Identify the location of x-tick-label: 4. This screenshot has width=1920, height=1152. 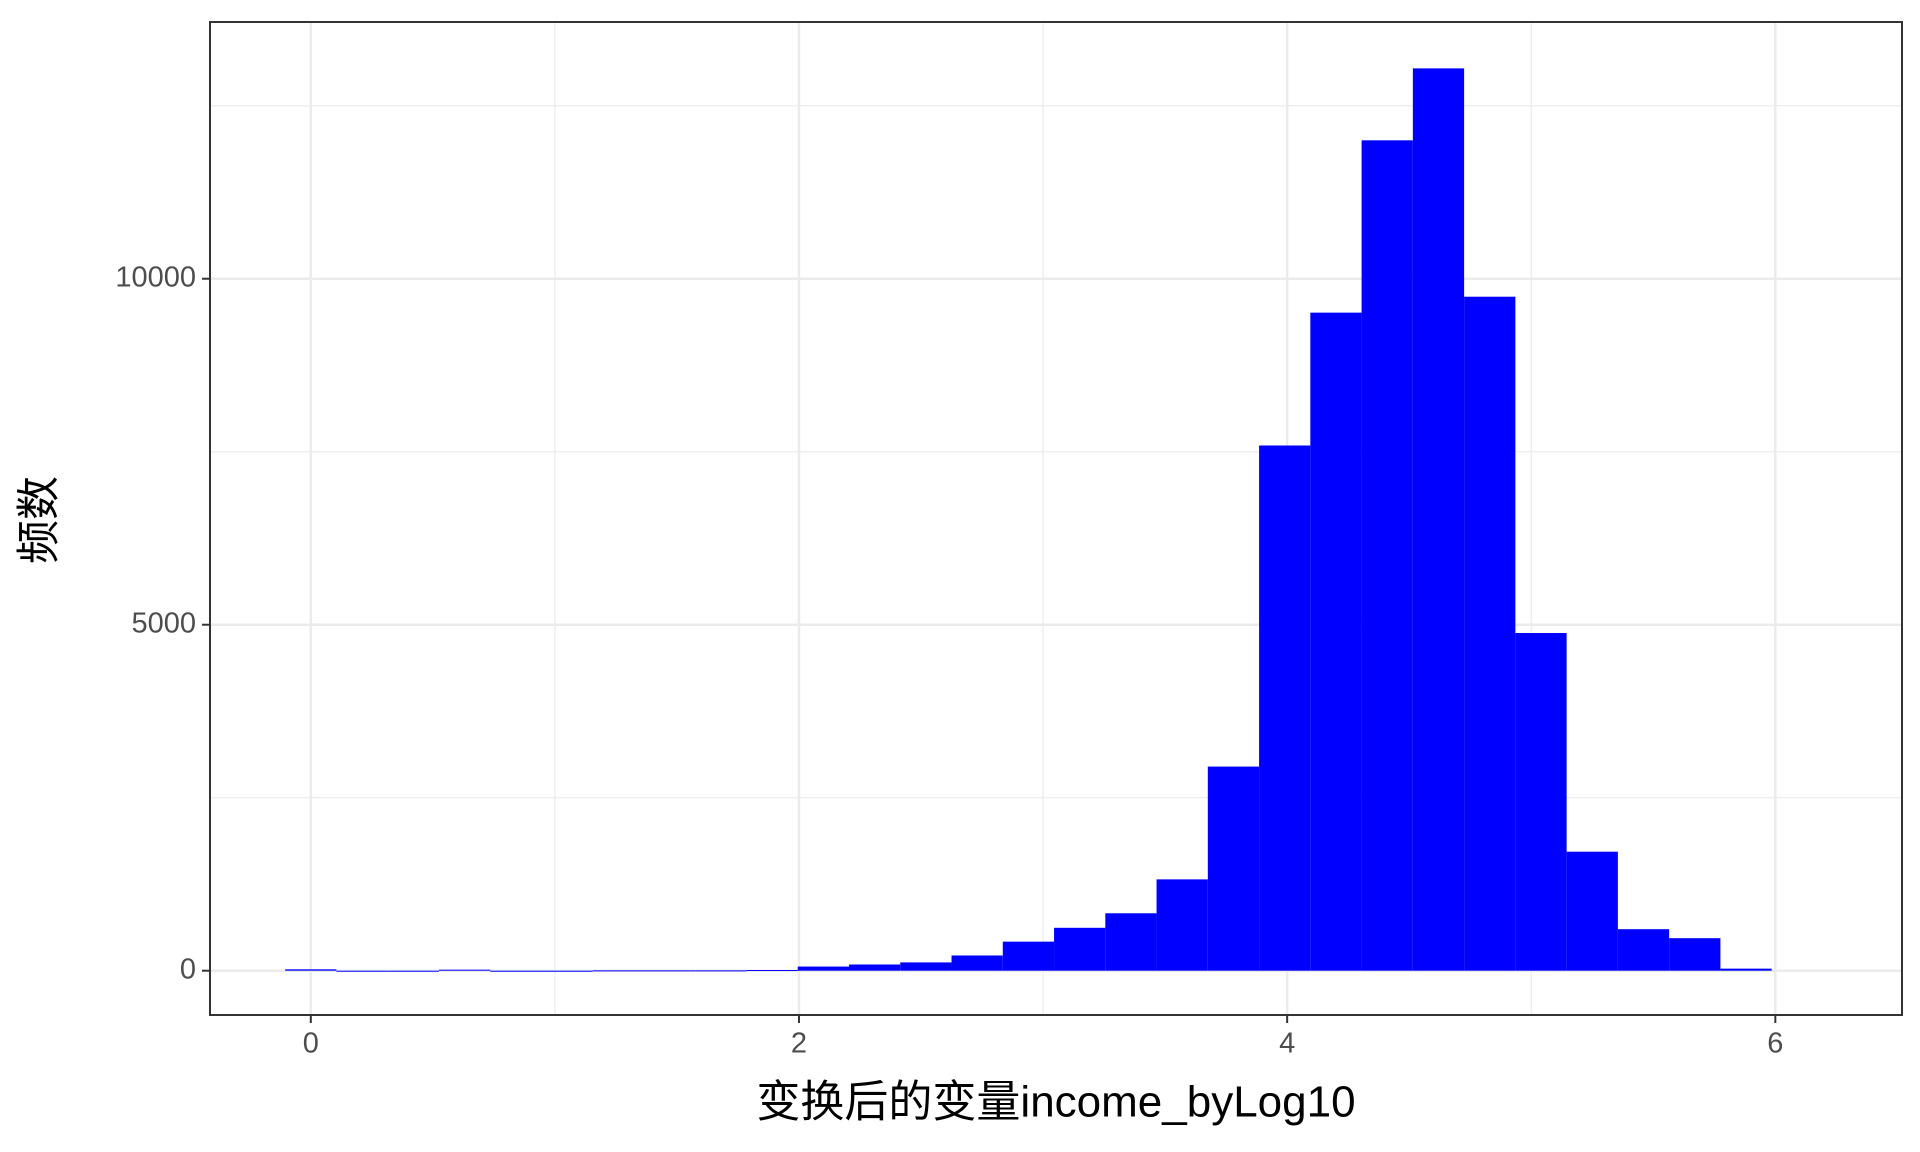
(1287, 1044).